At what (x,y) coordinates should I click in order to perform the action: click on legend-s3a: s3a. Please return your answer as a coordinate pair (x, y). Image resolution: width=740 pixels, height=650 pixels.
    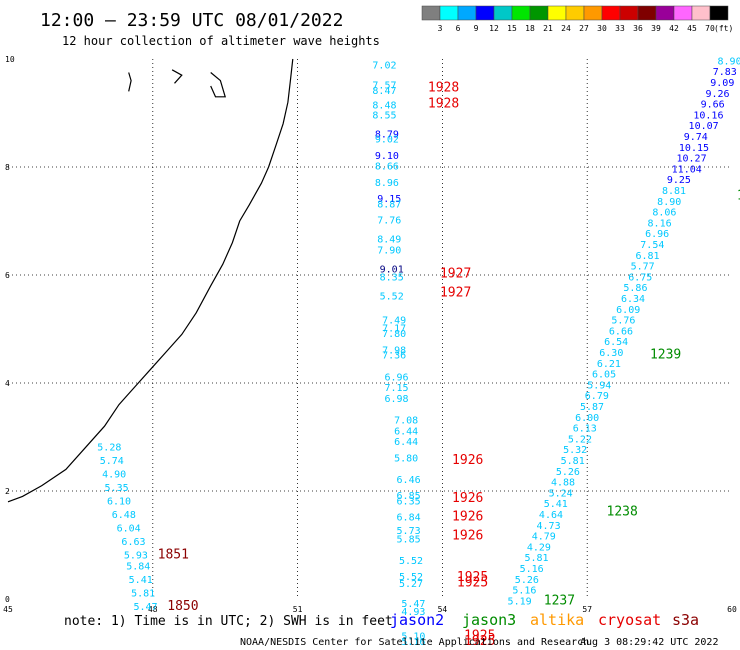
    Looking at the image, I should click on (685, 620).